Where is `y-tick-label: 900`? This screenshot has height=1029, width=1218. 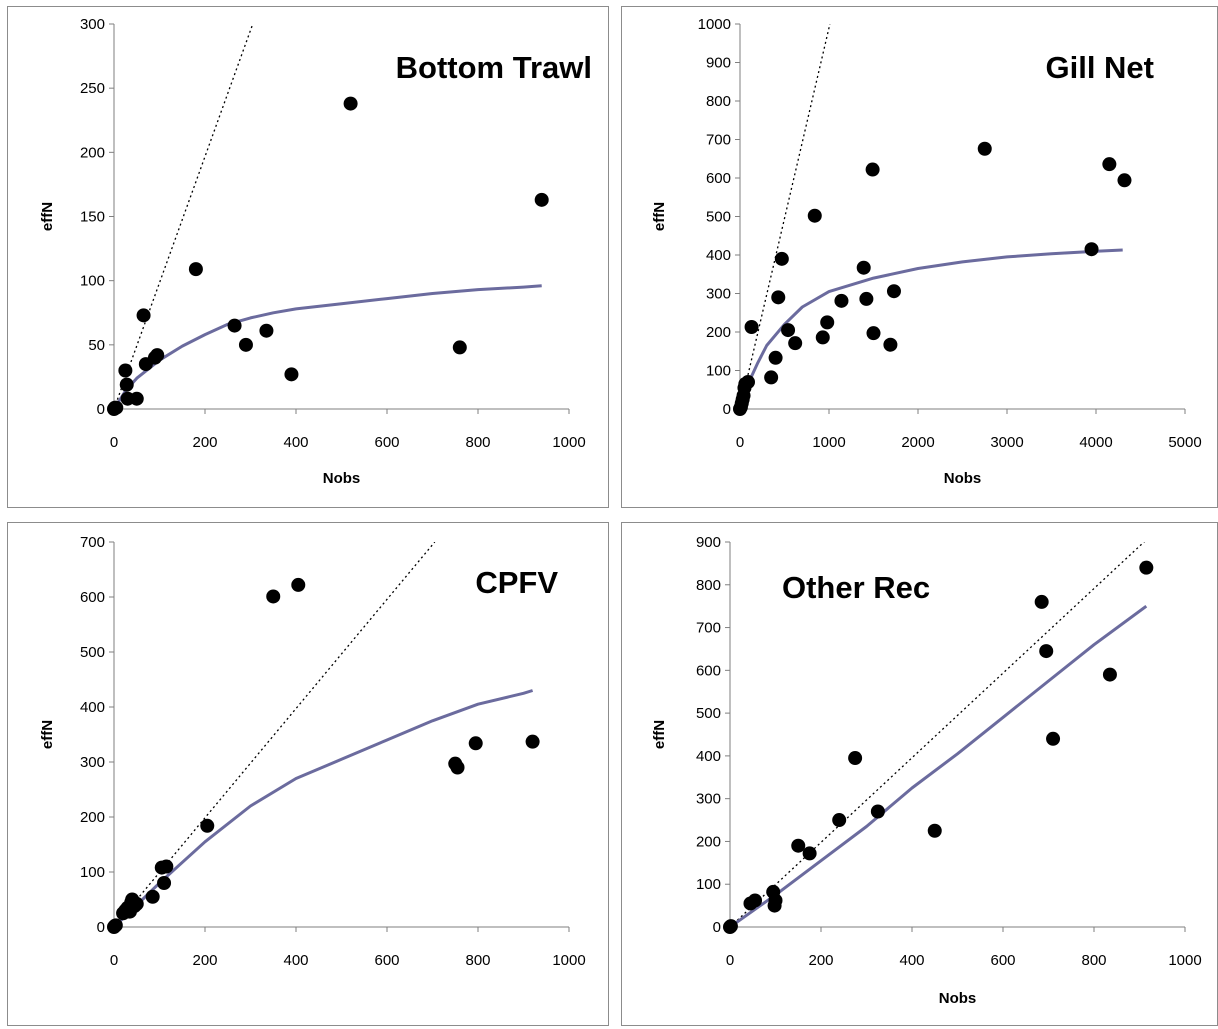
y-tick-label: 900 is located at coordinates (708, 542).